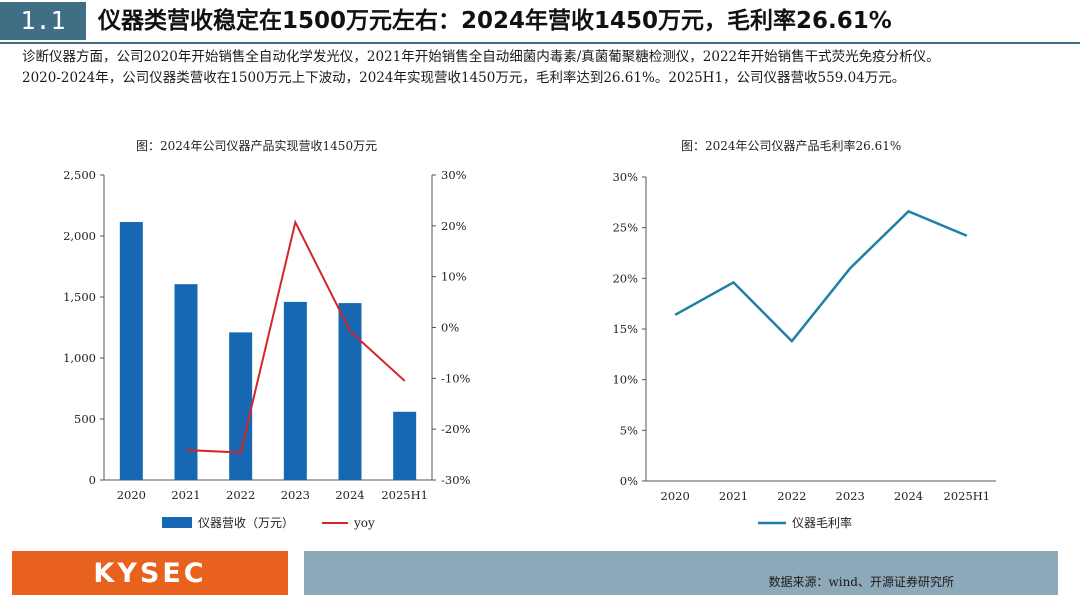 The image size is (1080, 607). I want to click on chart2-y-tick-label: 10%, so click(625, 380).